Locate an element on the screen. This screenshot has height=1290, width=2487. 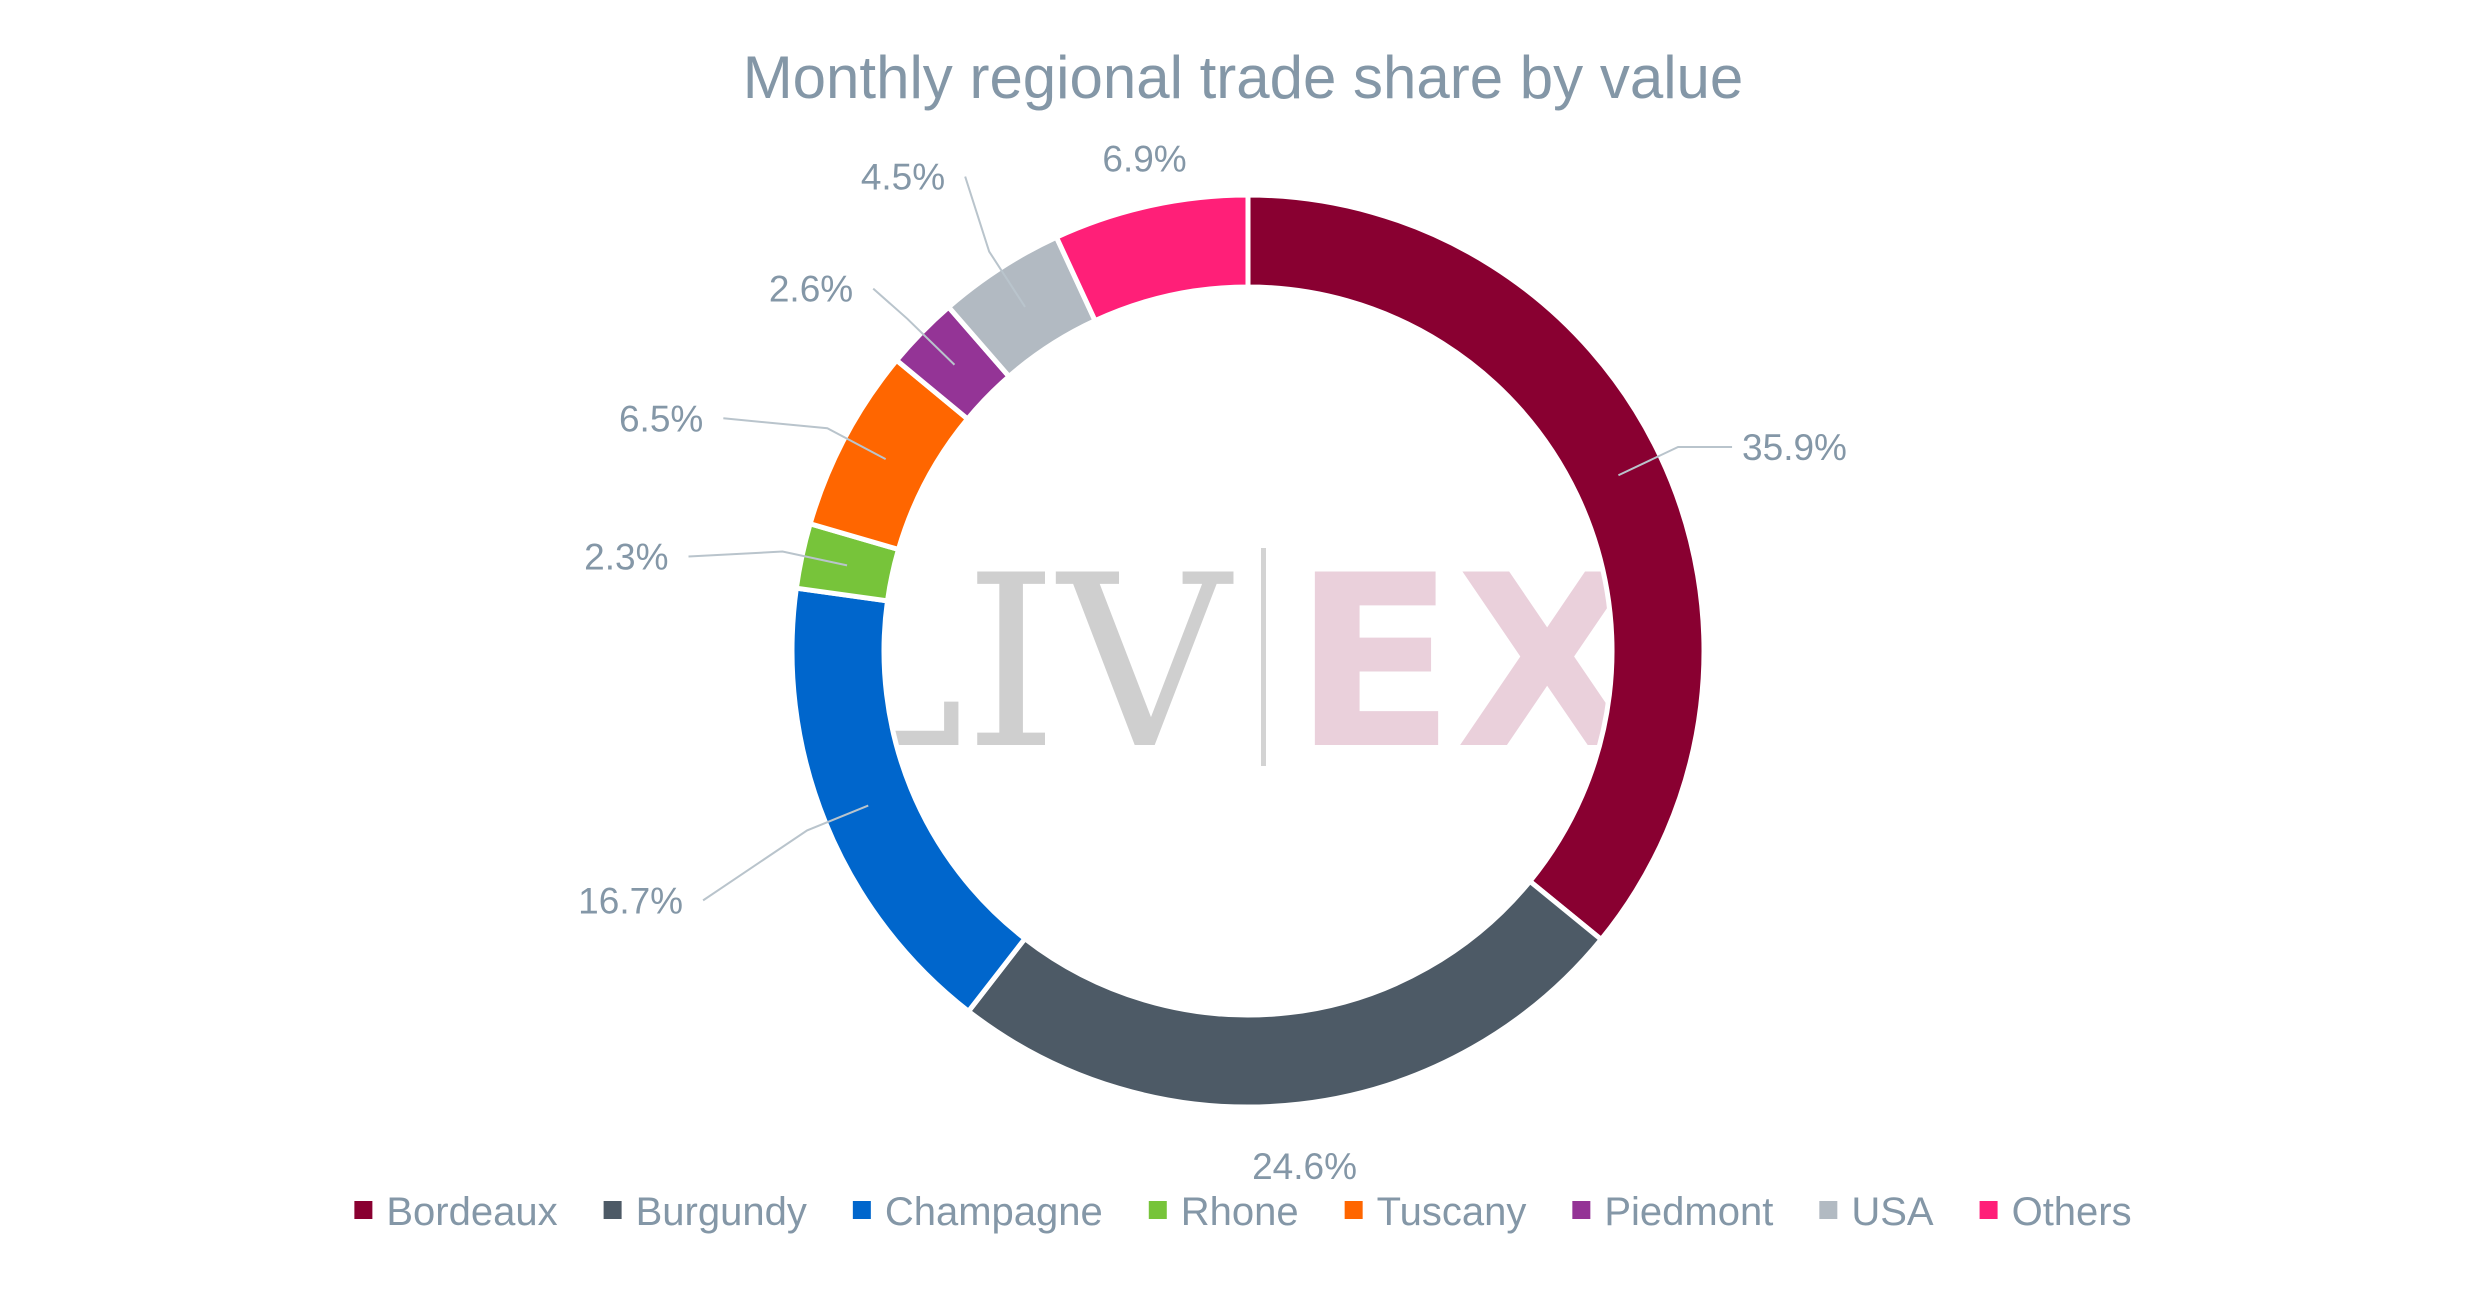
watermark-divider is located at coordinates (1263, 657).